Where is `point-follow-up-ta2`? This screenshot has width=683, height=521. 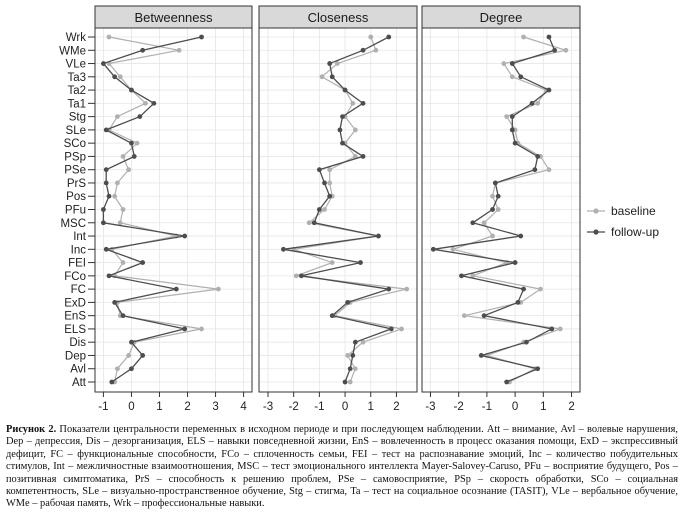 point-follow-up-ta2 is located at coordinates (549, 90).